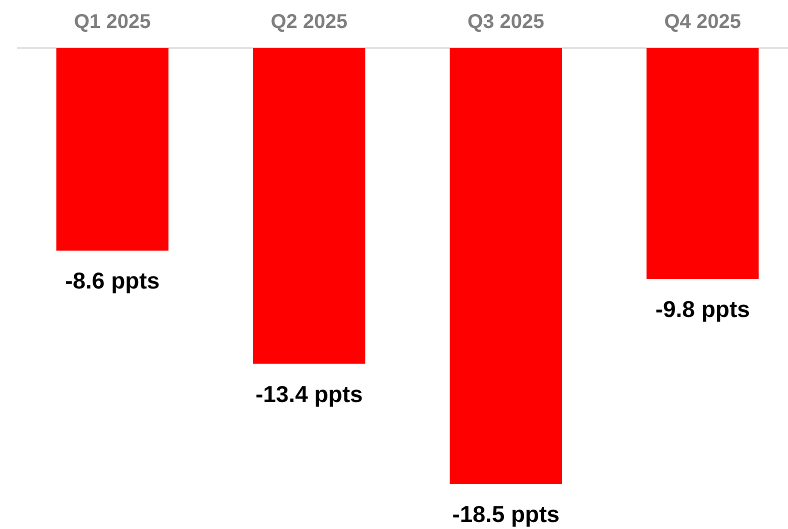  What do you see at coordinates (506, 514) in the screenshot?
I see `data-label: -18.5 ppts` at bounding box center [506, 514].